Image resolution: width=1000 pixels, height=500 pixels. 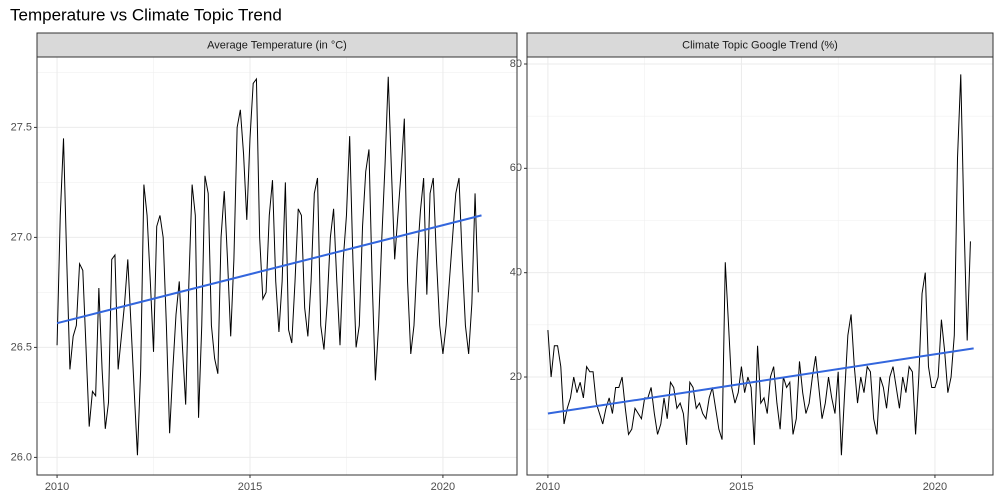 I want to click on y-tick-label: 20, so click(x=516, y=377).